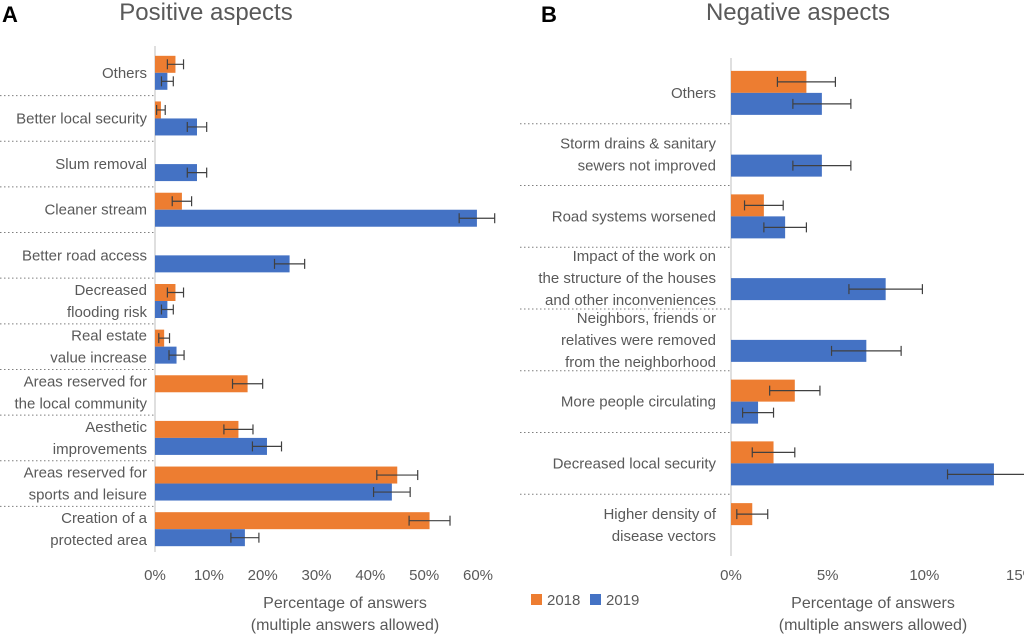 The height and width of the screenshot is (636, 1024). I want to click on panel-b-xlabel-line-2: (multiple answers allowed), so click(873, 625).